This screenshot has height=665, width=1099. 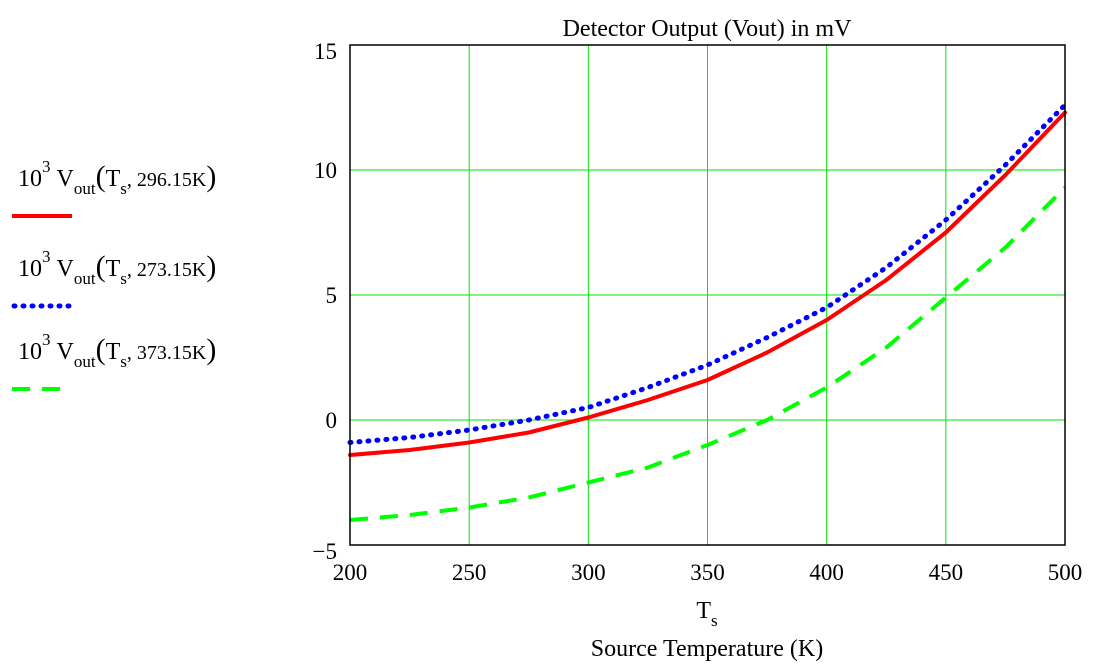 I want to click on x-tick-label: 450, so click(x=946, y=572).